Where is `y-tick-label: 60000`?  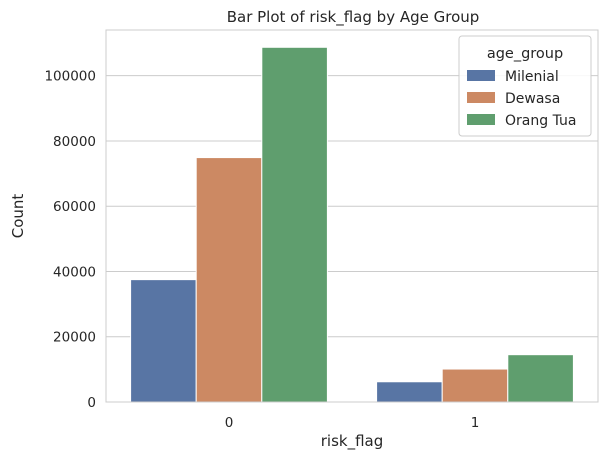
y-tick-label: 60000 is located at coordinates (74, 207).